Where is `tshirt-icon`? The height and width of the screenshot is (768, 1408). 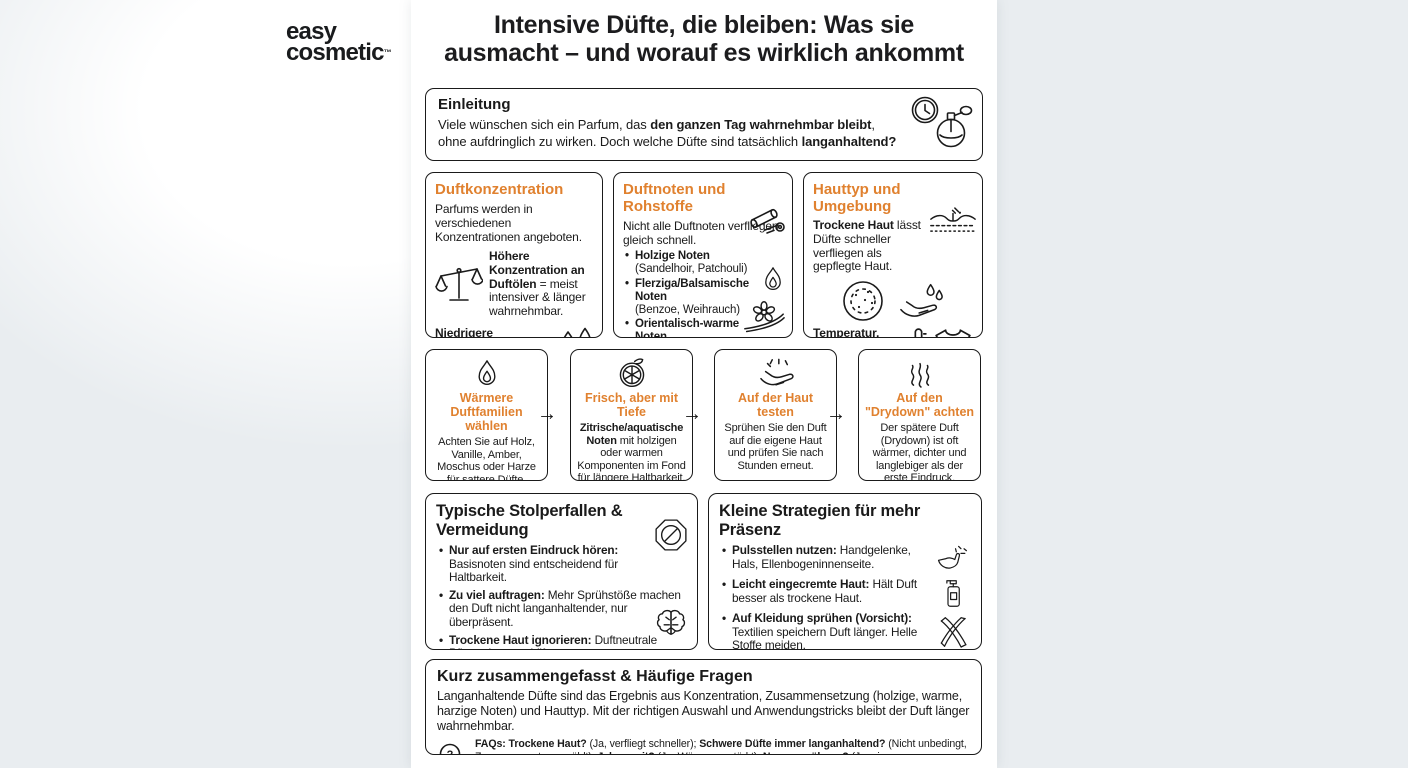
tshirt-icon is located at coordinates (953, 332).